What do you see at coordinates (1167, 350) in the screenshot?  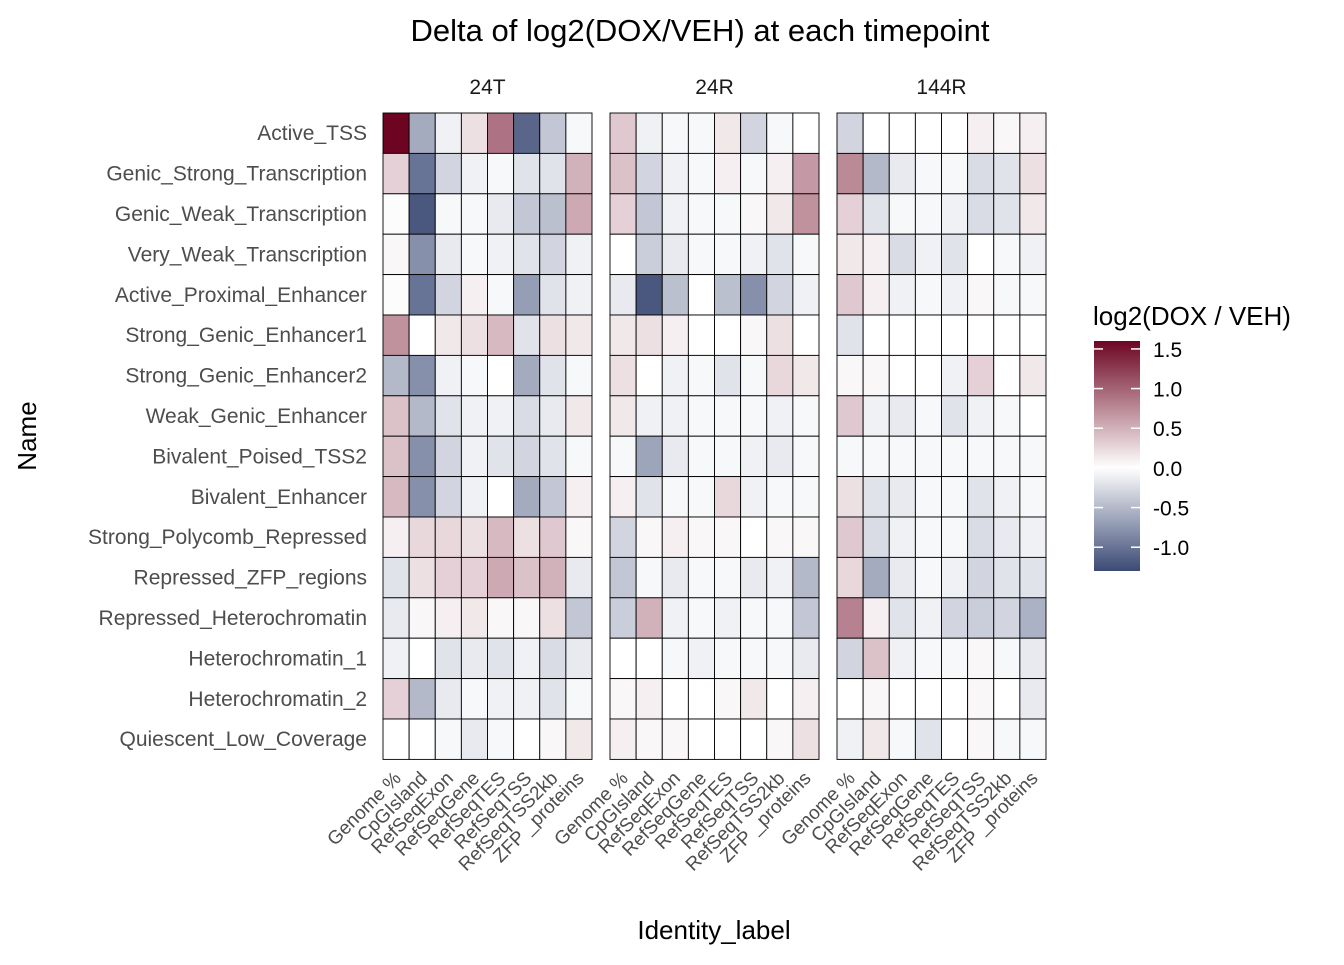 I see `legend-tick-label: 1.5` at bounding box center [1167, 350].